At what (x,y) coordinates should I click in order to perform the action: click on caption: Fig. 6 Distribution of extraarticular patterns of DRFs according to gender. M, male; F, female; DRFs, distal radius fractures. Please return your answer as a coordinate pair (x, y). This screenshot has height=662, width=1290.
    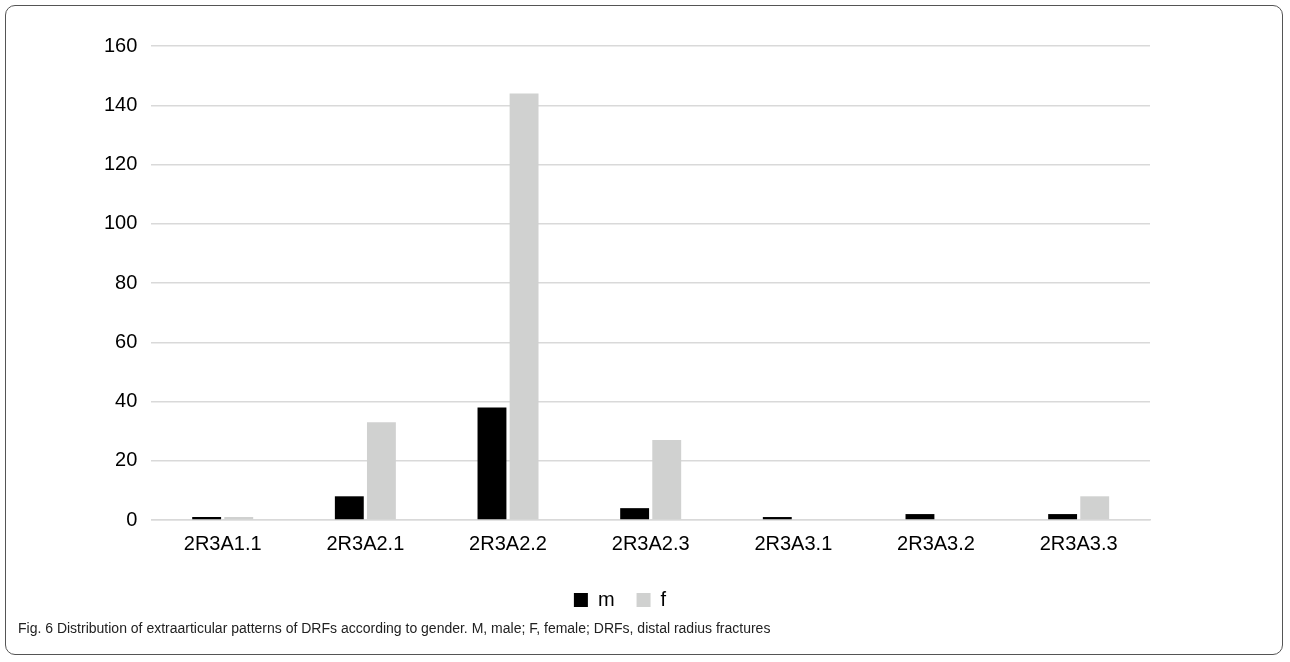
    Looking at the image, I should click on (394, 628).